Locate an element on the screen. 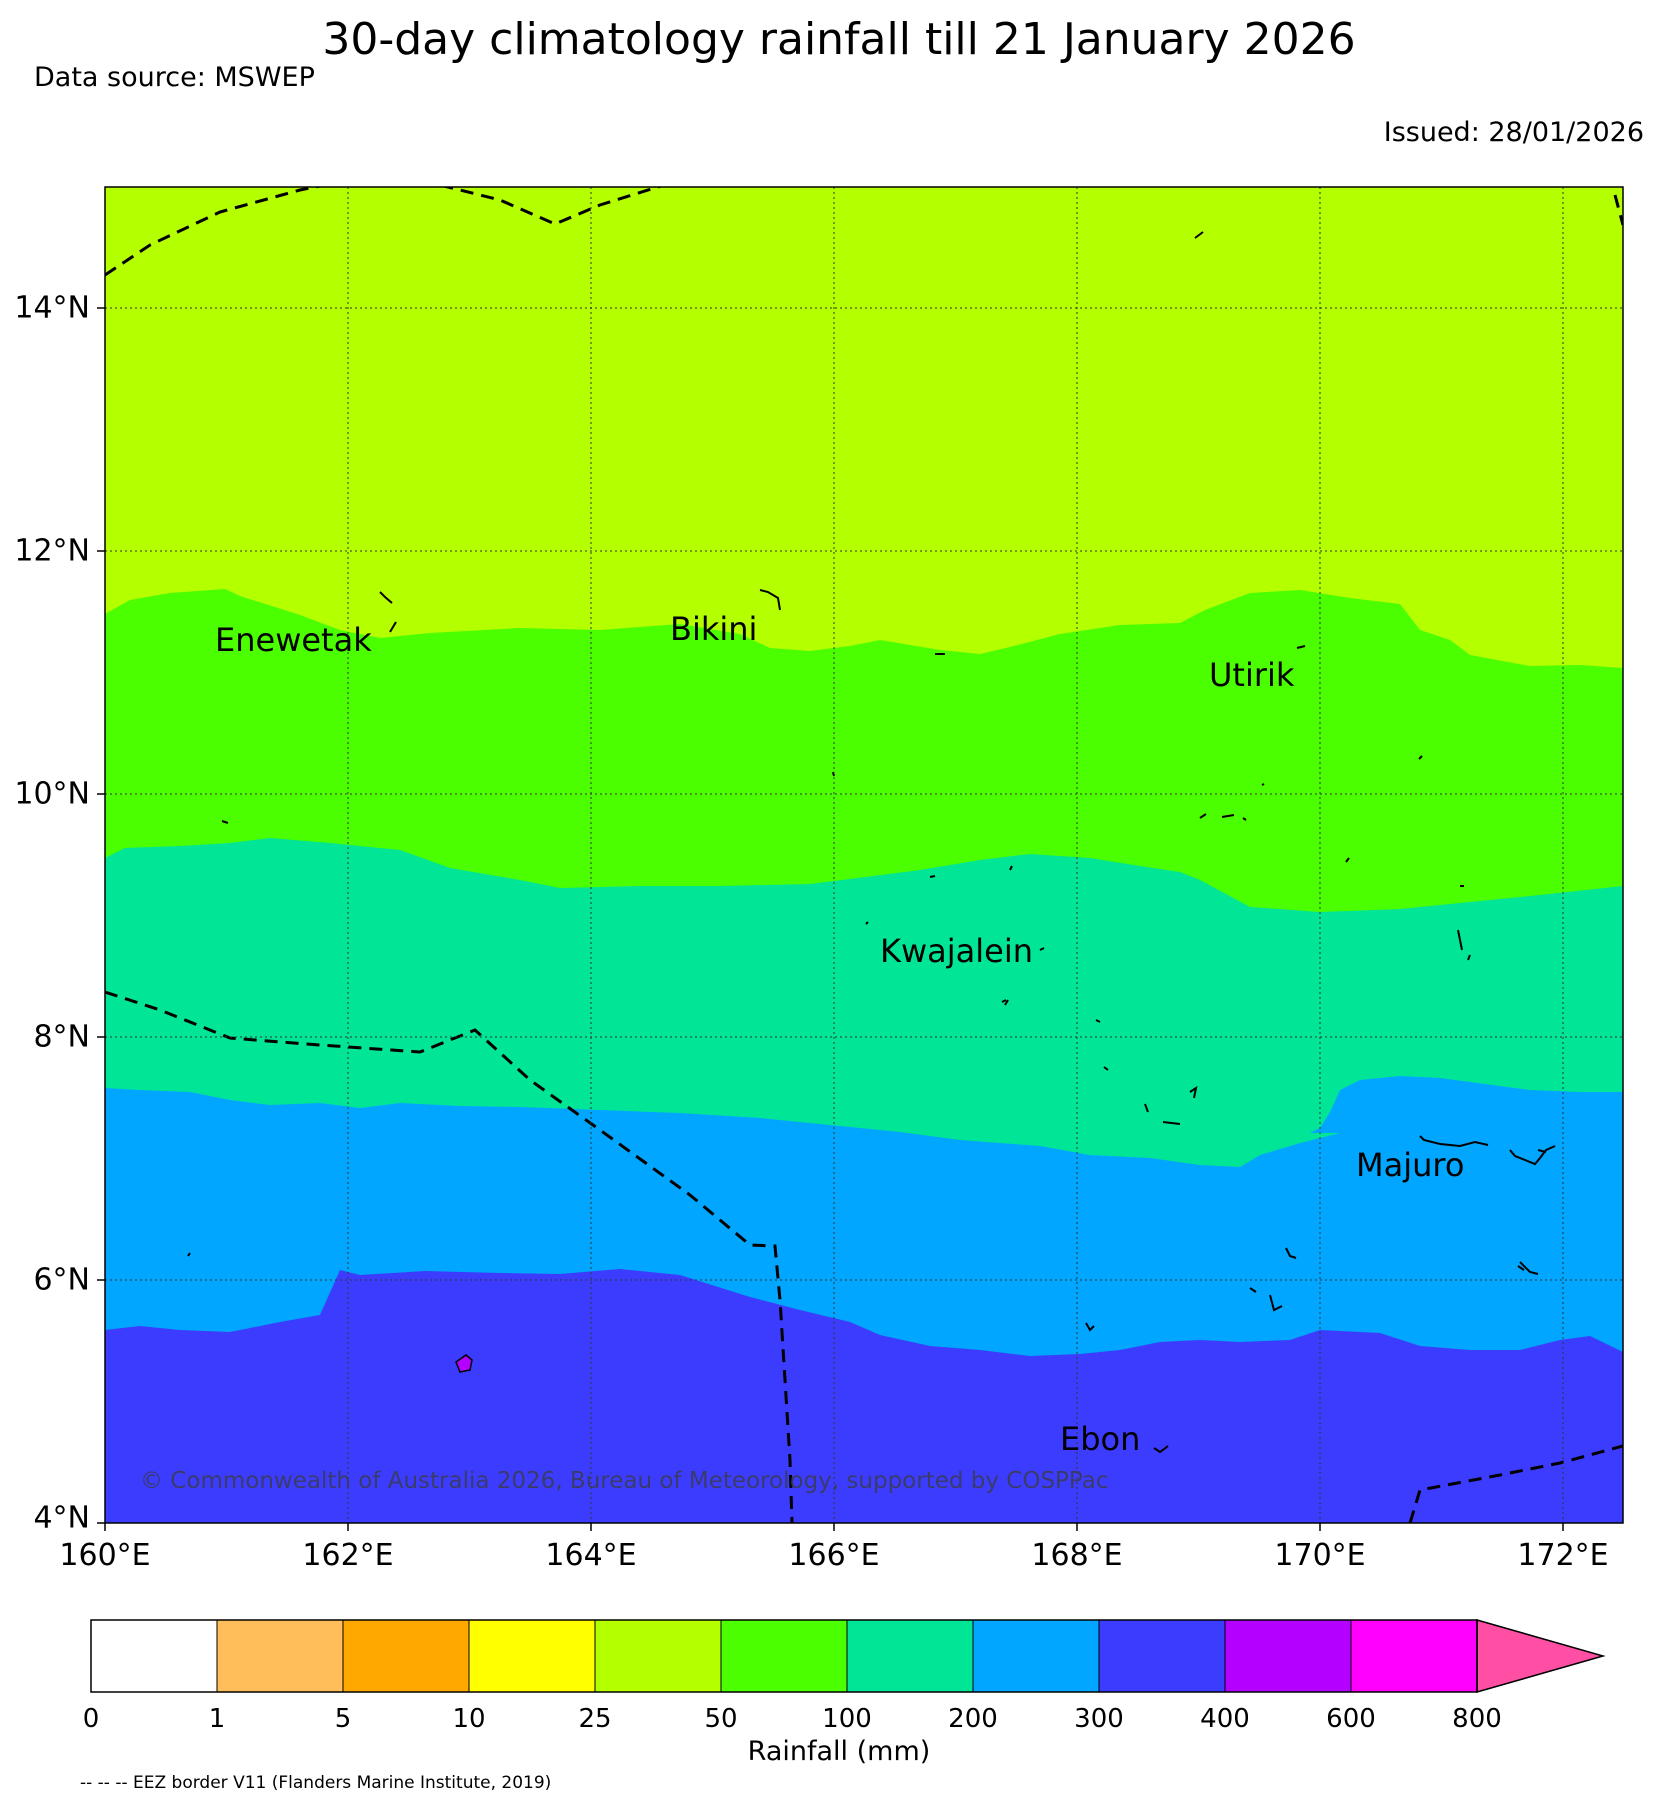 The image size is (1678, 1793). colorbar-tick: 10 is located at coordinates (469, 1719).